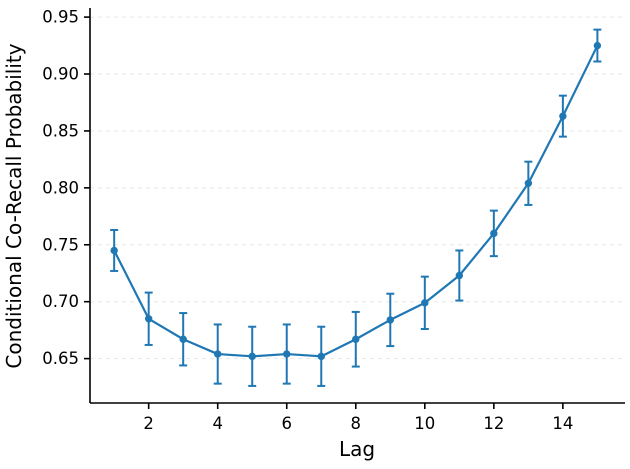 The width and height of the screenshot is (630, 469). What do you see at coordinates (60, 244) in the screenshot?
I see `y-tick-label: 0.75` at bounding box center [60, 244].